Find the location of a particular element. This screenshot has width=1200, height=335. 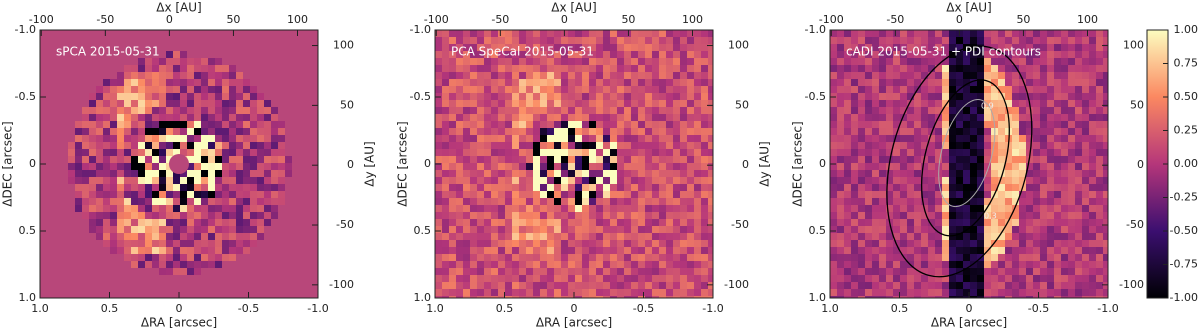

contour-label: 0.9 is located at coordinates (987, 106).